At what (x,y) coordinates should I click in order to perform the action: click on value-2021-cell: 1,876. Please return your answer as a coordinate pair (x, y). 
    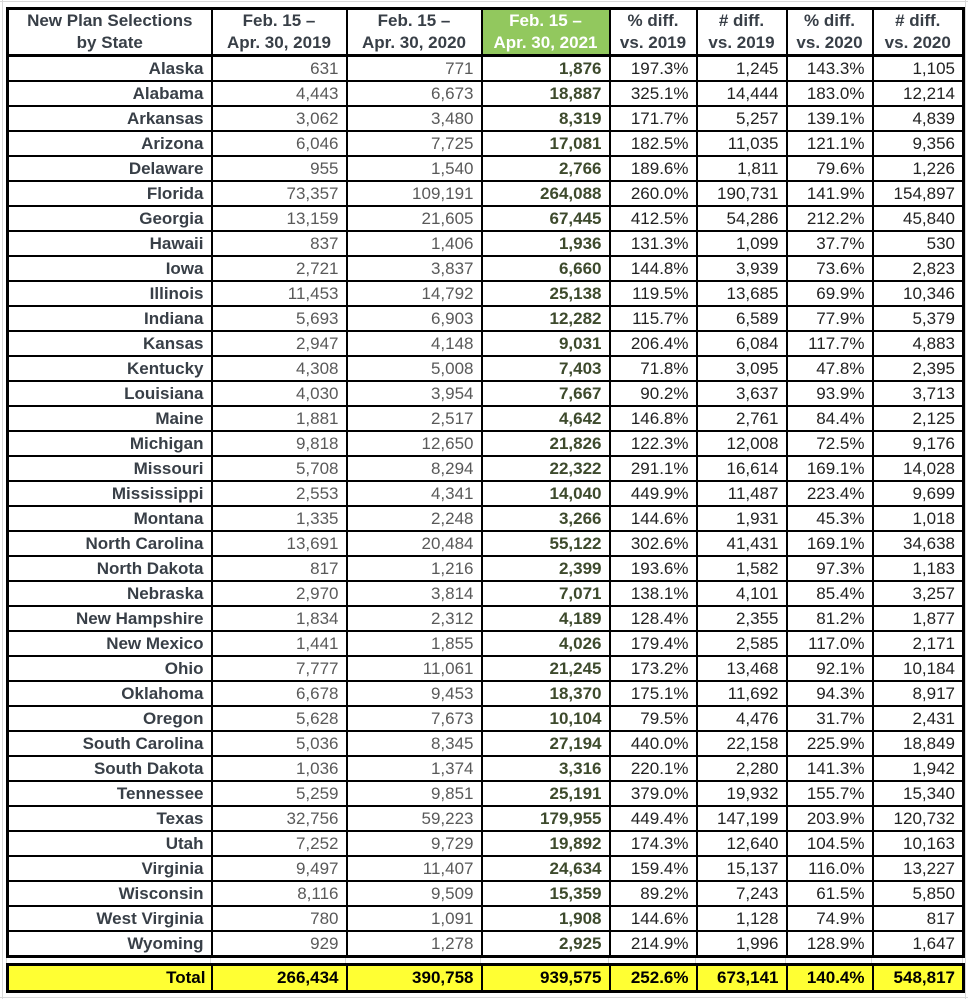
    Looking at the image, I should click on (545, 68).